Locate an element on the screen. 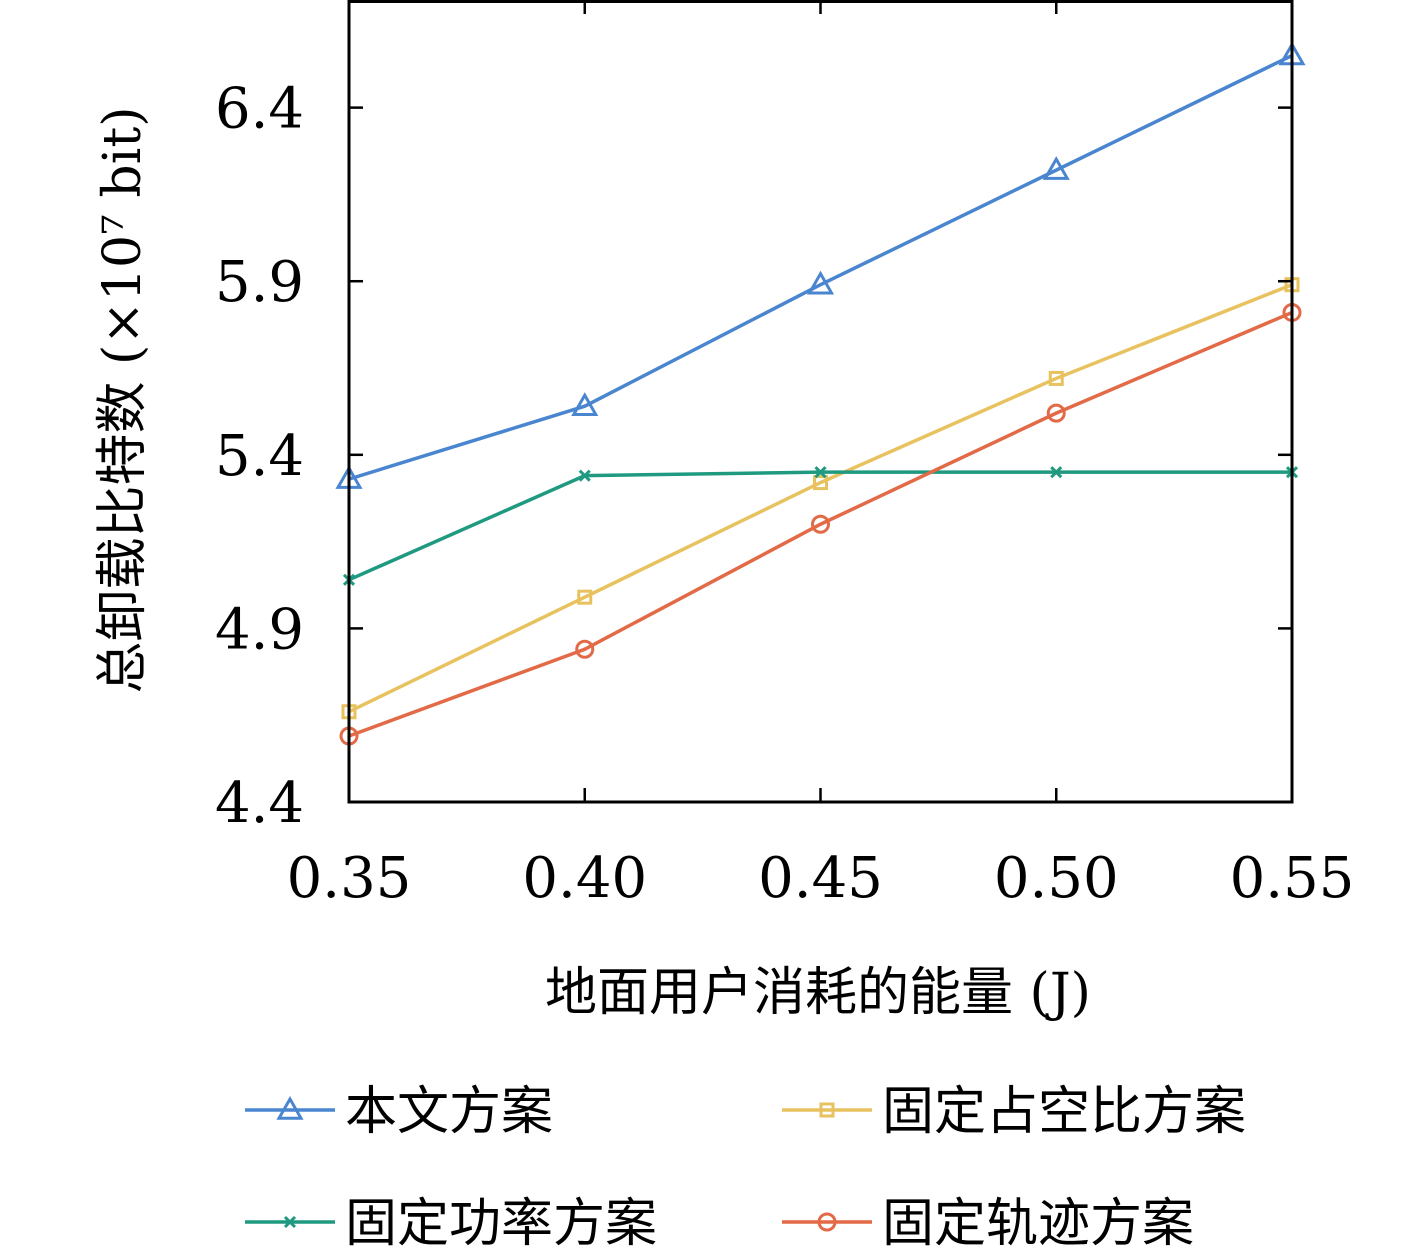 The width and height of the screenshot is (1417, 1258). legend-label: 固定功率方案 is located at coordinates (501, 1224).